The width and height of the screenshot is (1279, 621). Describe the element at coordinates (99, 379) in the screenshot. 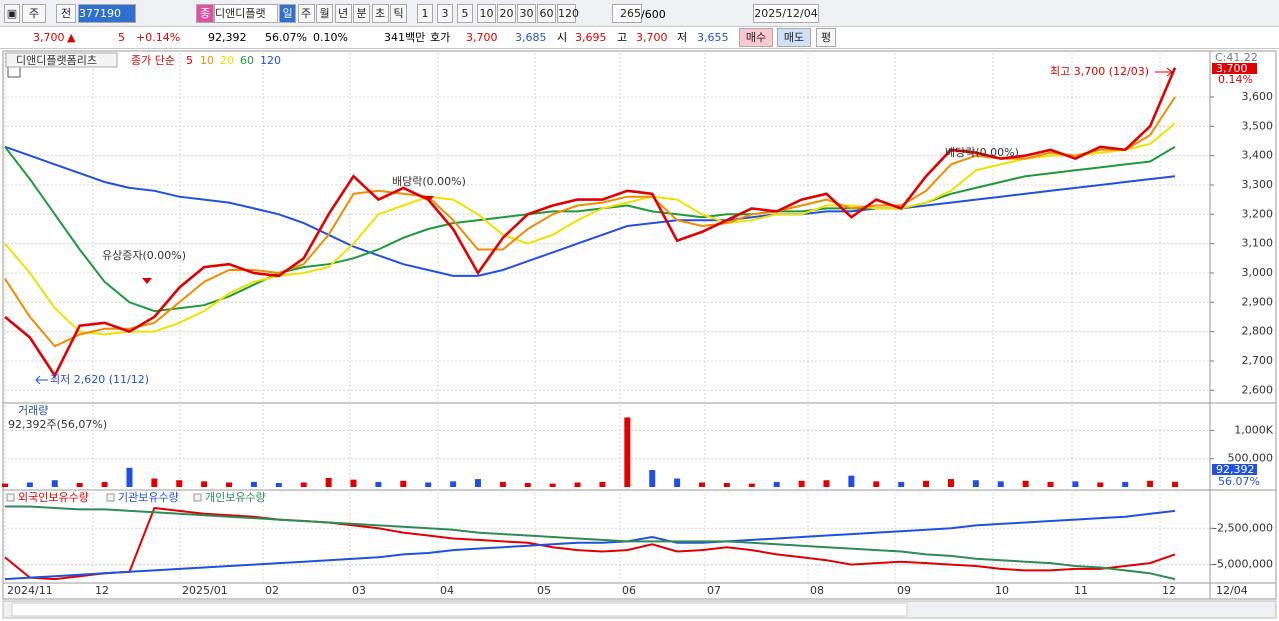

I see `annotation: 최저 2,620 (11/12)` at that location.